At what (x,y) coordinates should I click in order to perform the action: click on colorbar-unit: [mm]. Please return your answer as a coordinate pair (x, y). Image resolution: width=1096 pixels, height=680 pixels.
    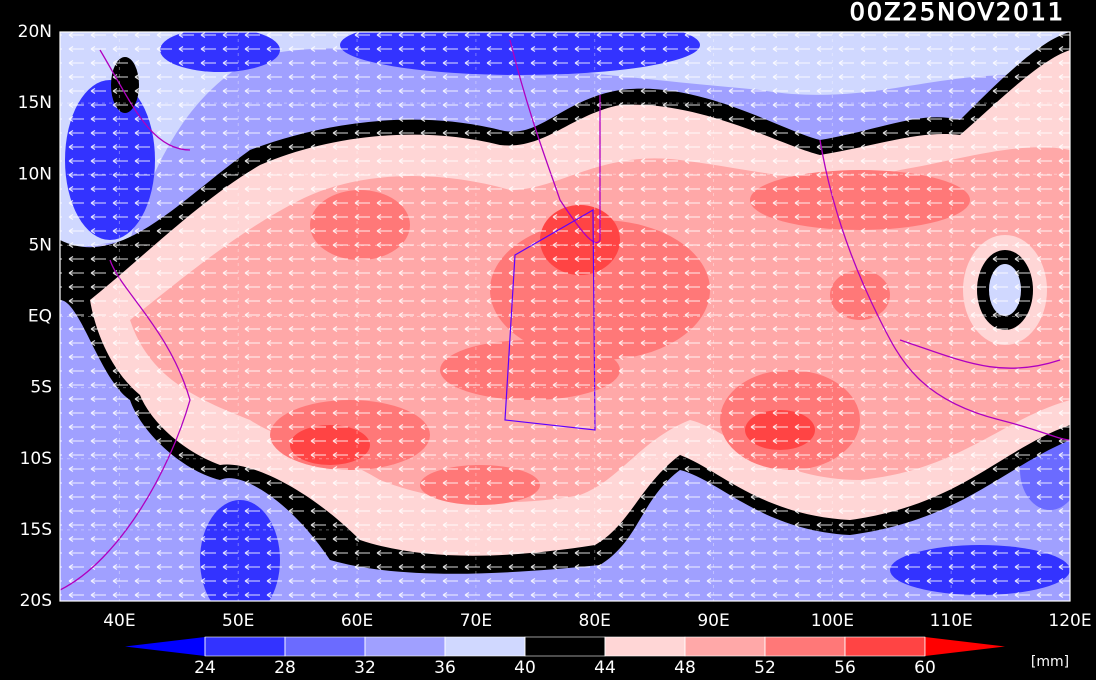
    Looking at the image, I should click on (1050, 662).